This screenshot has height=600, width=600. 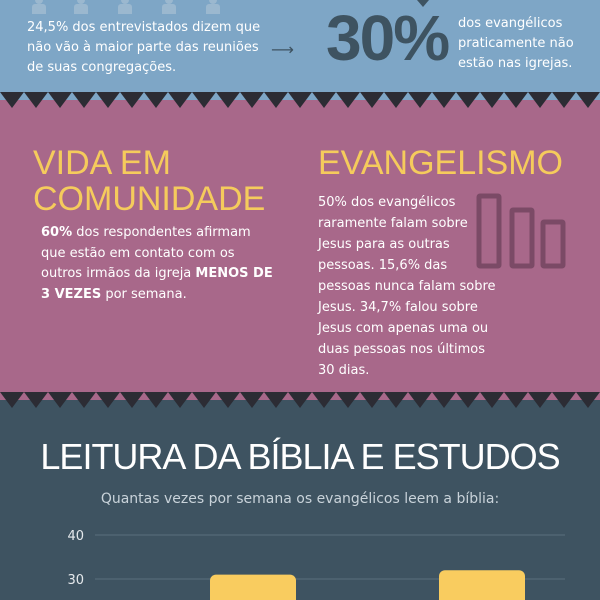 I want to click on big-stat-percent: 30%, so click(x=388, y=38).